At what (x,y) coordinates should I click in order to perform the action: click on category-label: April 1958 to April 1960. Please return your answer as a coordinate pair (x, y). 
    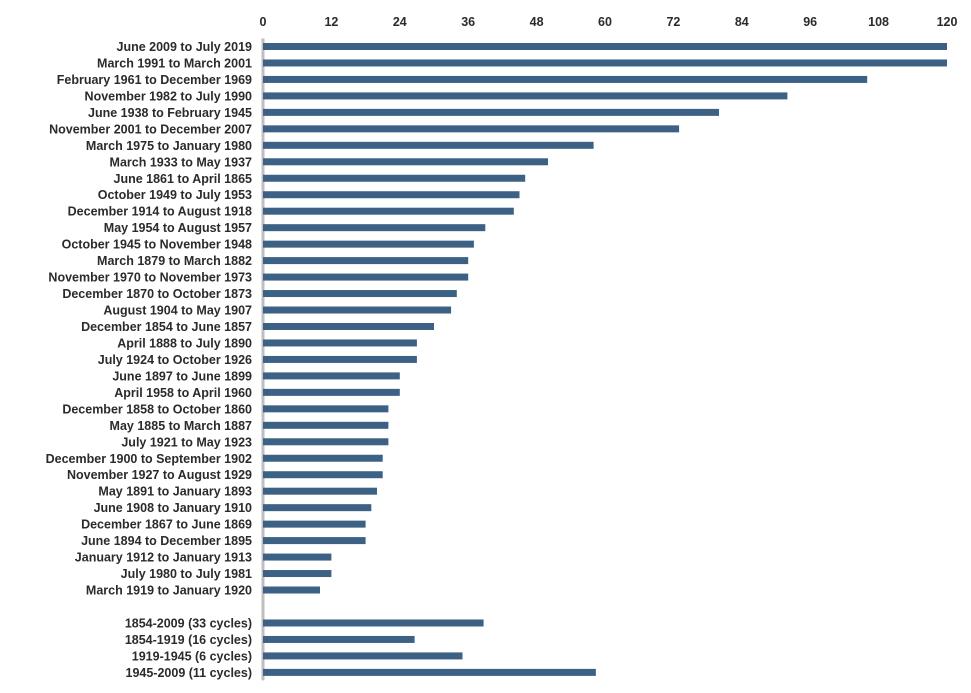
    Looking at the image, I should click on (183, 393).